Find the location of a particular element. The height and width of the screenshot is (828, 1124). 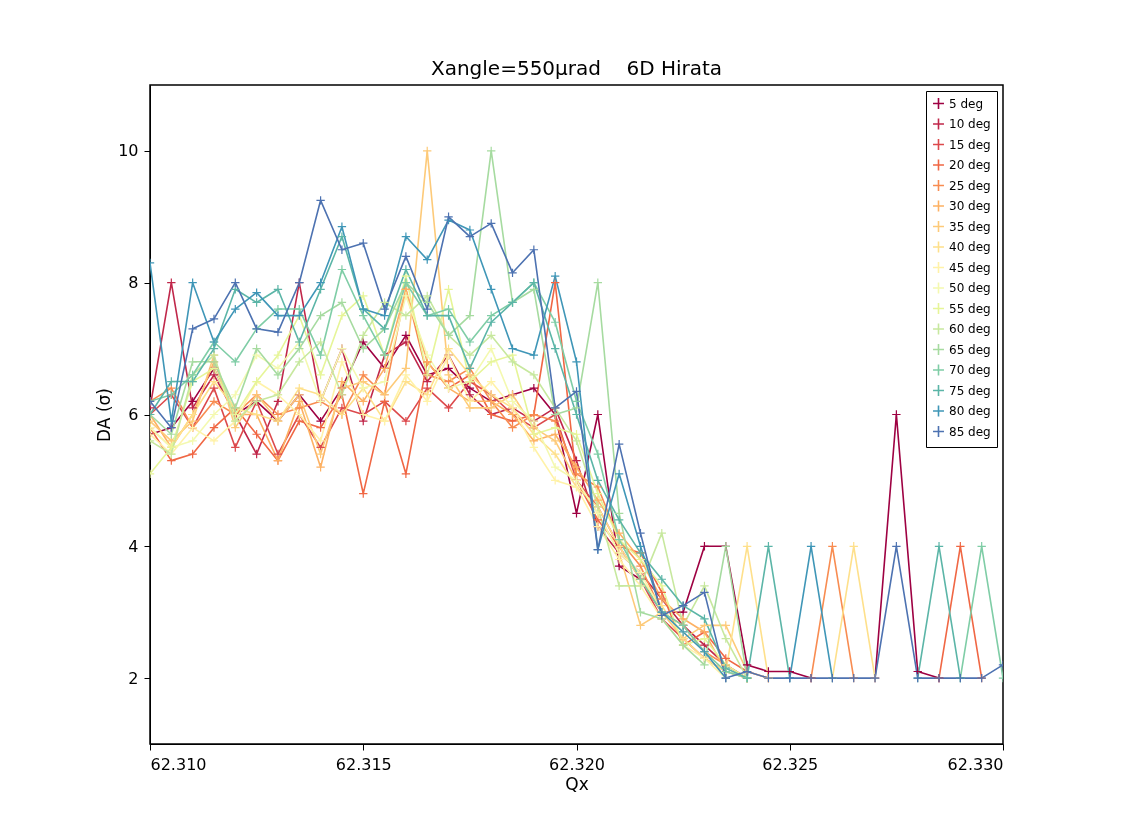

y-tick-label: 6 is located at coordinates (133, 414).